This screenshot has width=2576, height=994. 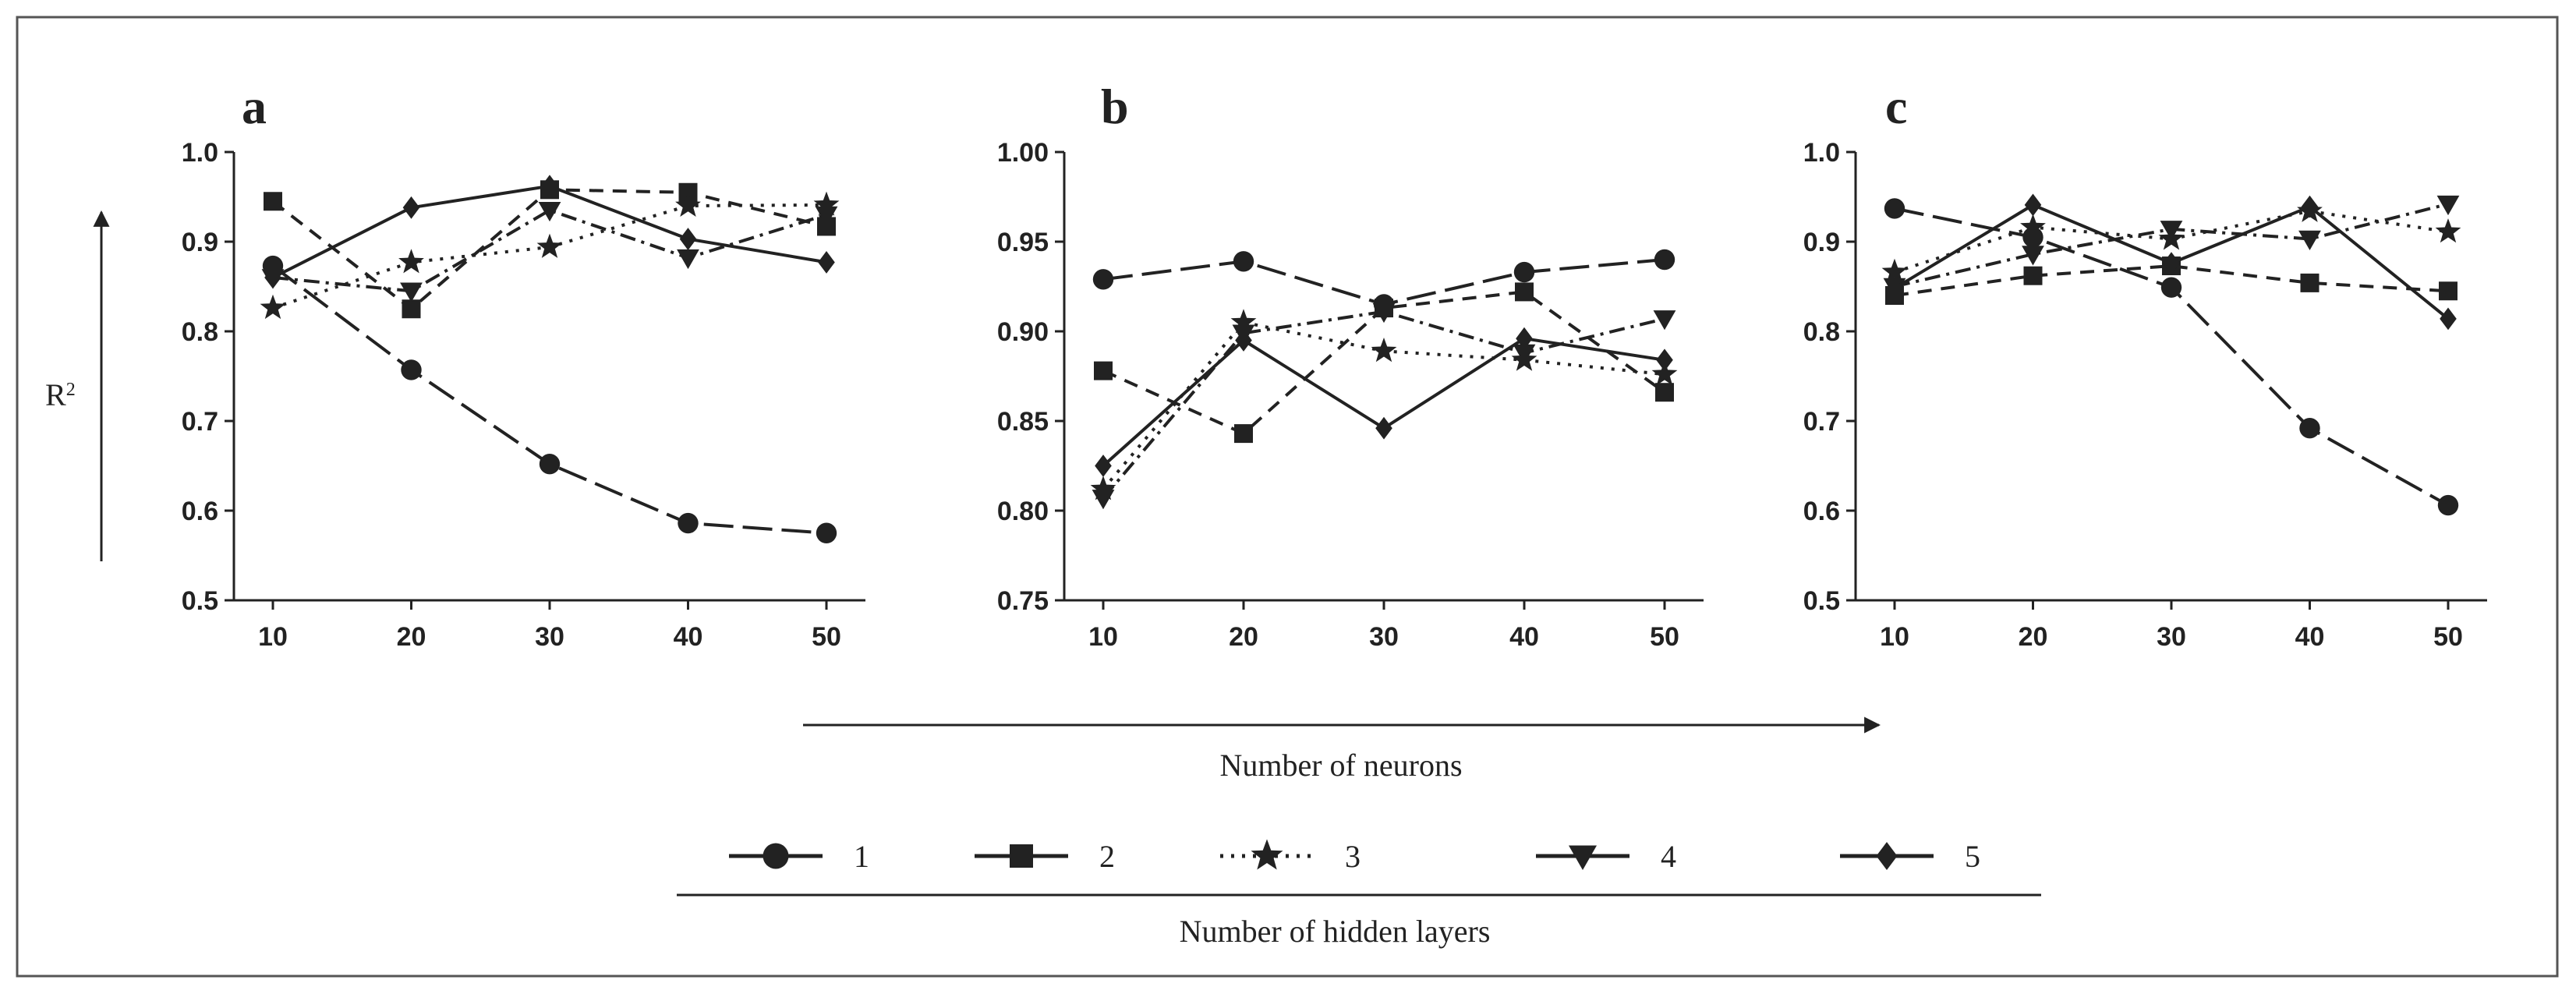 What do you see at coordinates (1115, 107) in the screenshot?
I see `panel-letter: b` at bounding box center [1115, 107].